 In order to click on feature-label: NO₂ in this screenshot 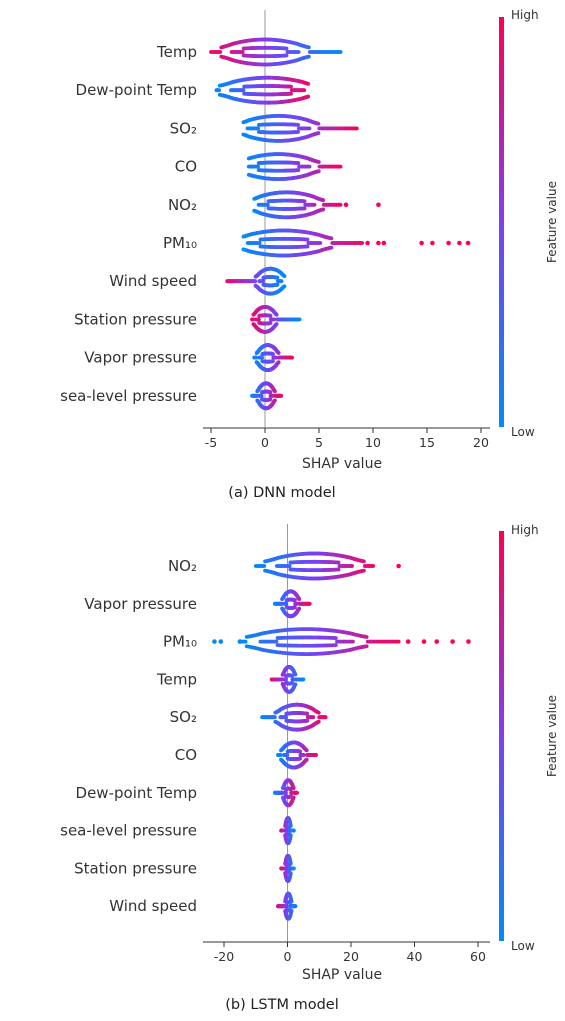, I will do `click(182, 205)`.